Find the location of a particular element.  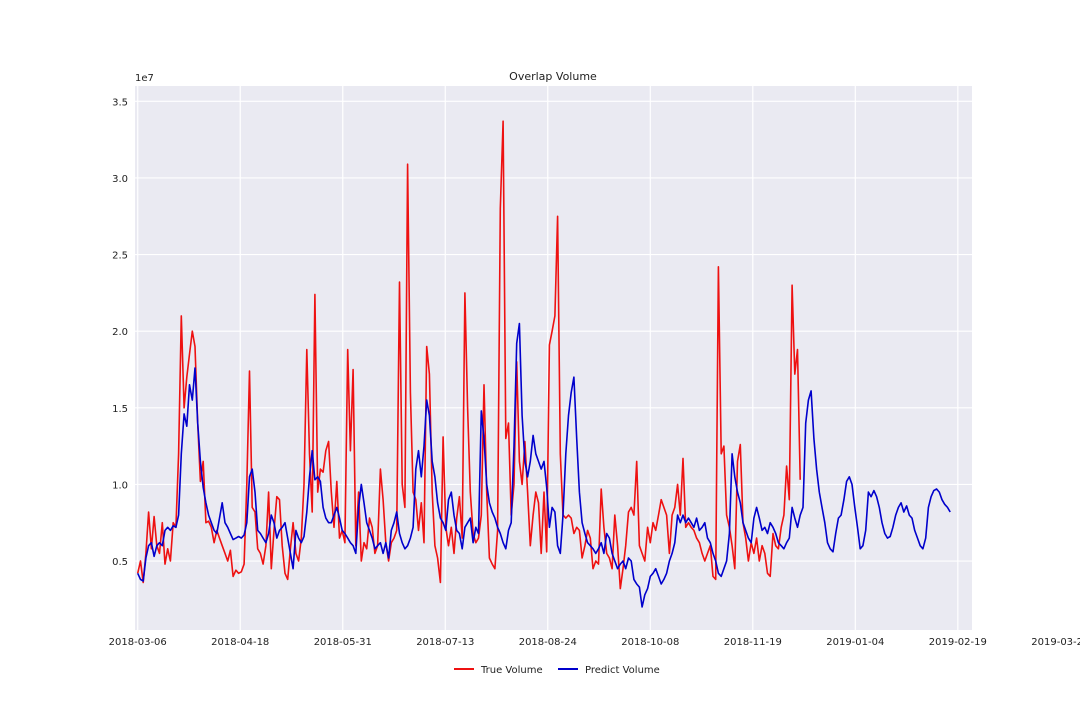

x-tick-label: 2018-05-31 is located at coordinates (343, 642).